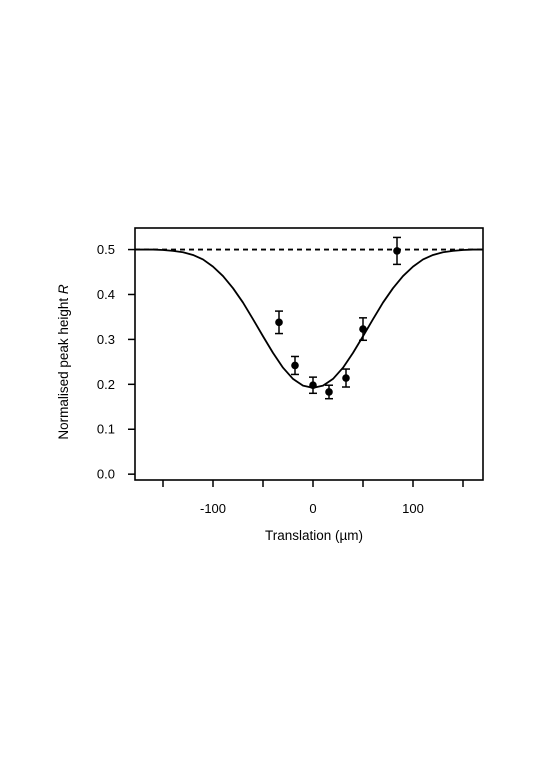 This screenshot has width=545, height=771. I want to click on x-axis: -100 0 100, so click(313, 498).